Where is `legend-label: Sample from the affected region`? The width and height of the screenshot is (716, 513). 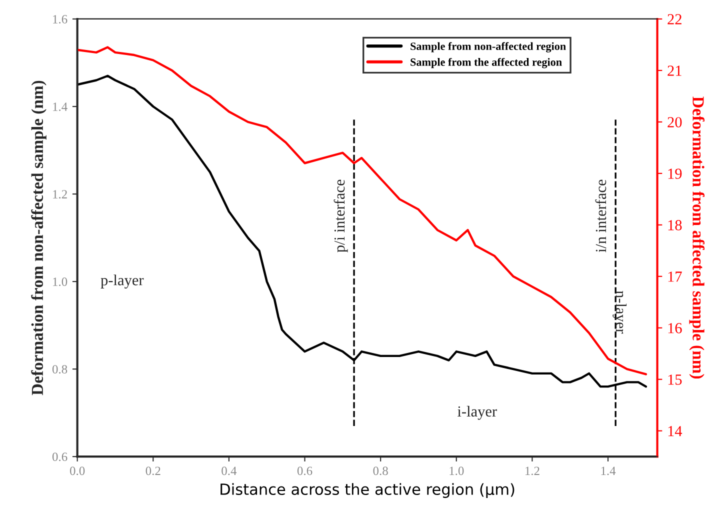 legend-label: Sample from the affected region is located at coordinates (486, 63).